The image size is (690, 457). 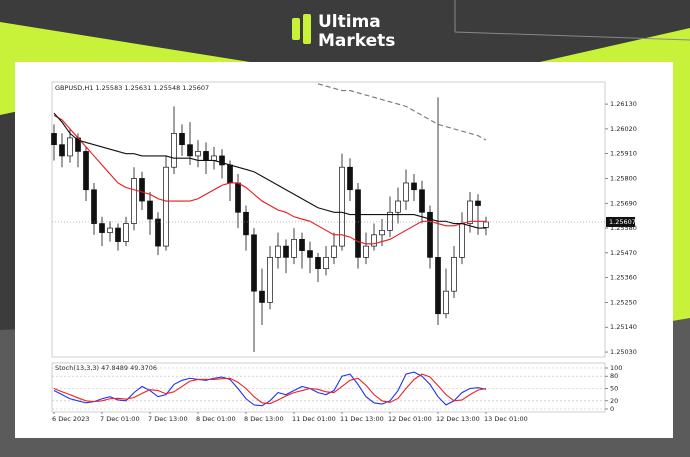 I want to click on y-tick-label: 50, so click(x=614, y=389).